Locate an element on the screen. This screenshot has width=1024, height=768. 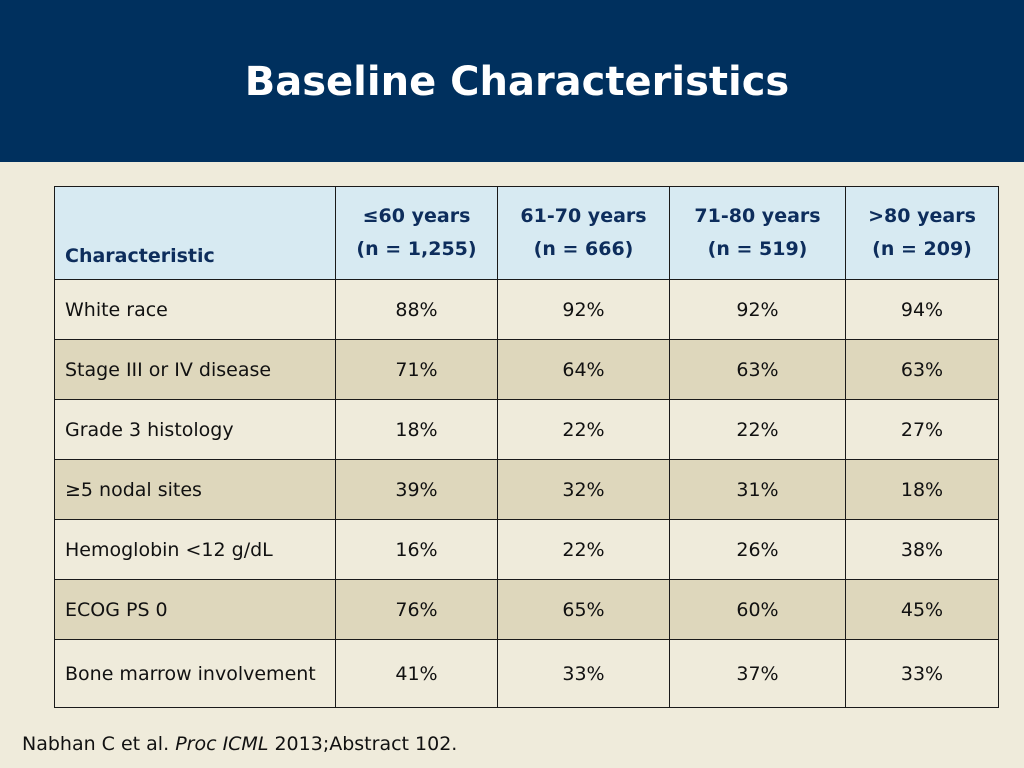
column-header-n: (n = 666) is located at coordinates (583, 249).